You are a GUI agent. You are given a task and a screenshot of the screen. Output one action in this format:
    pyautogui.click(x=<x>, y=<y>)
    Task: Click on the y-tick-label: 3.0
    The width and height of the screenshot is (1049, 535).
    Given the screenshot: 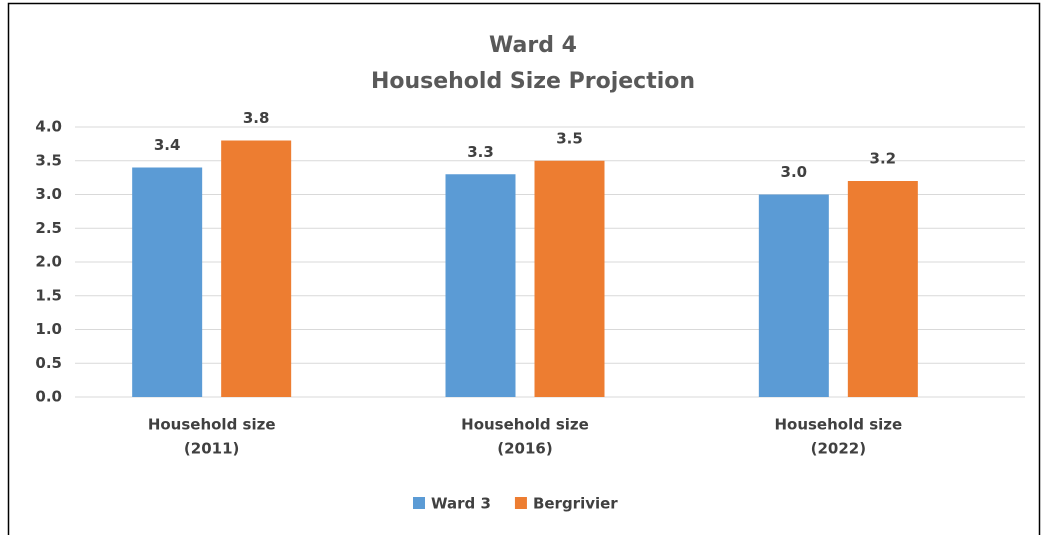 What is the action you would take?
    pyautogui.click(x=48, y=194)
    